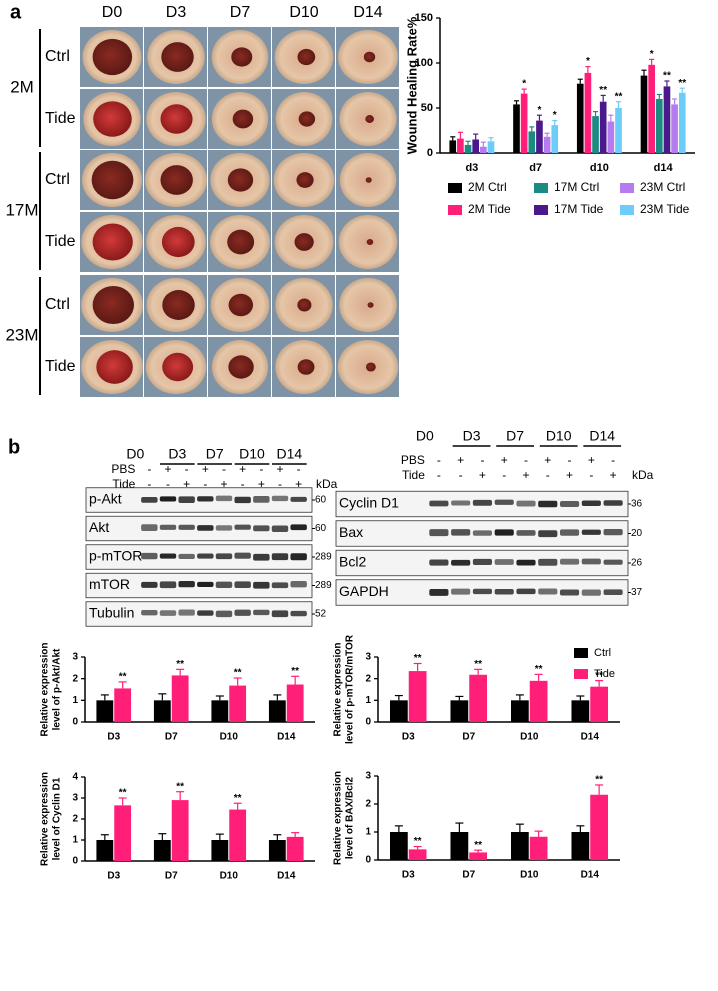  I want to click on column-label: D7, so click(240, 12).